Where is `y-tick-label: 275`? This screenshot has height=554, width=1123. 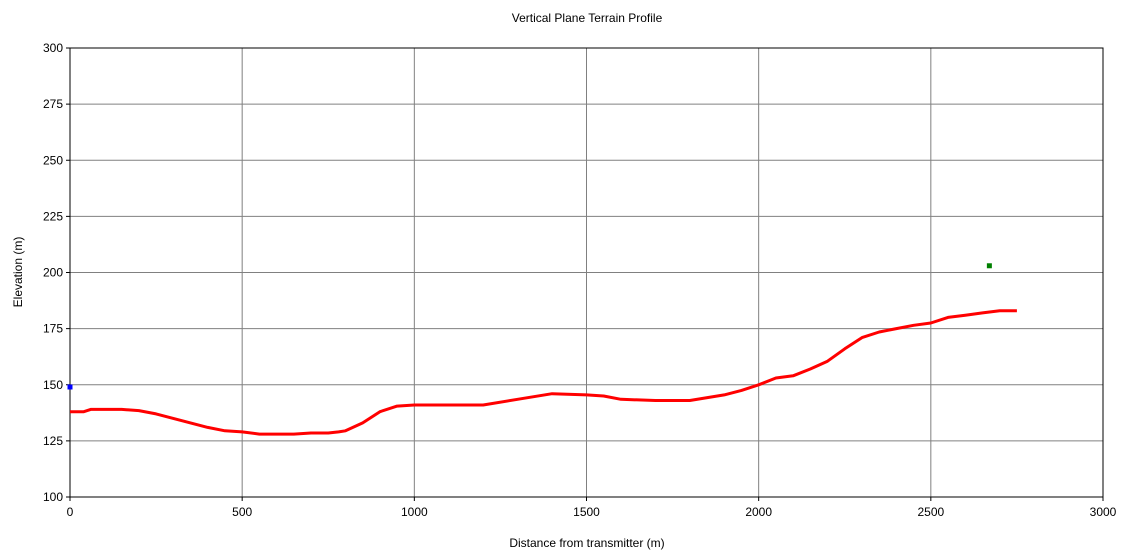
y-tick-label: 275 is located at coordinates (53, 104).